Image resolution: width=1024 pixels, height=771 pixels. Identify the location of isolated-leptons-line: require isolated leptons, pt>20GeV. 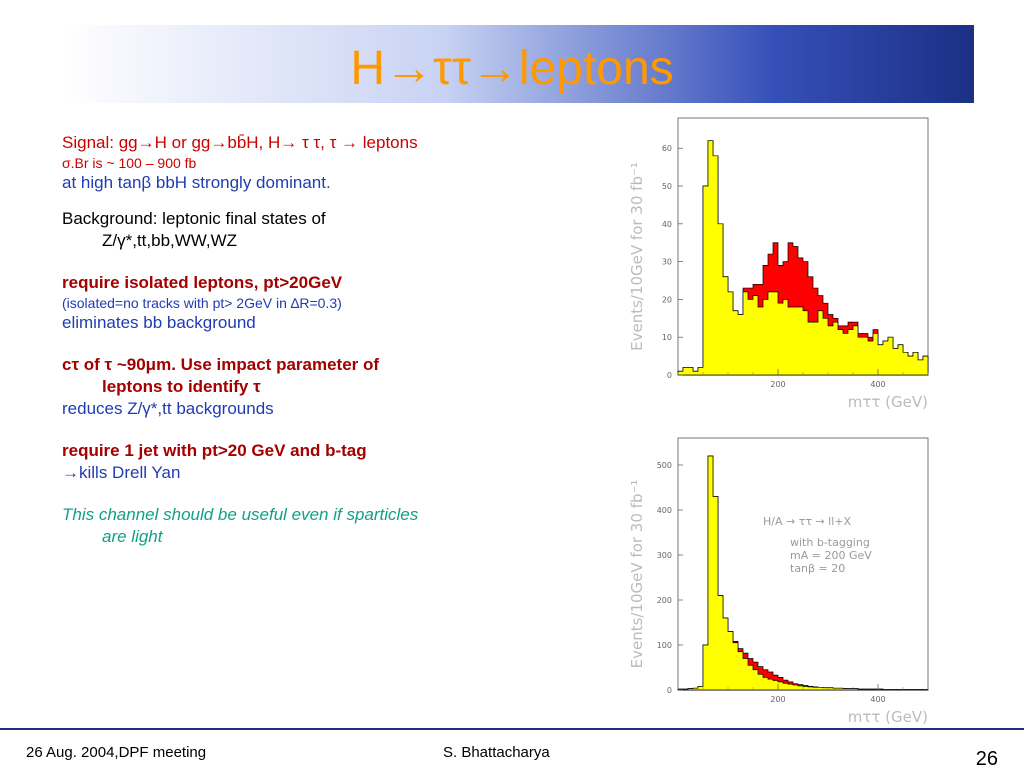
(202, 282).